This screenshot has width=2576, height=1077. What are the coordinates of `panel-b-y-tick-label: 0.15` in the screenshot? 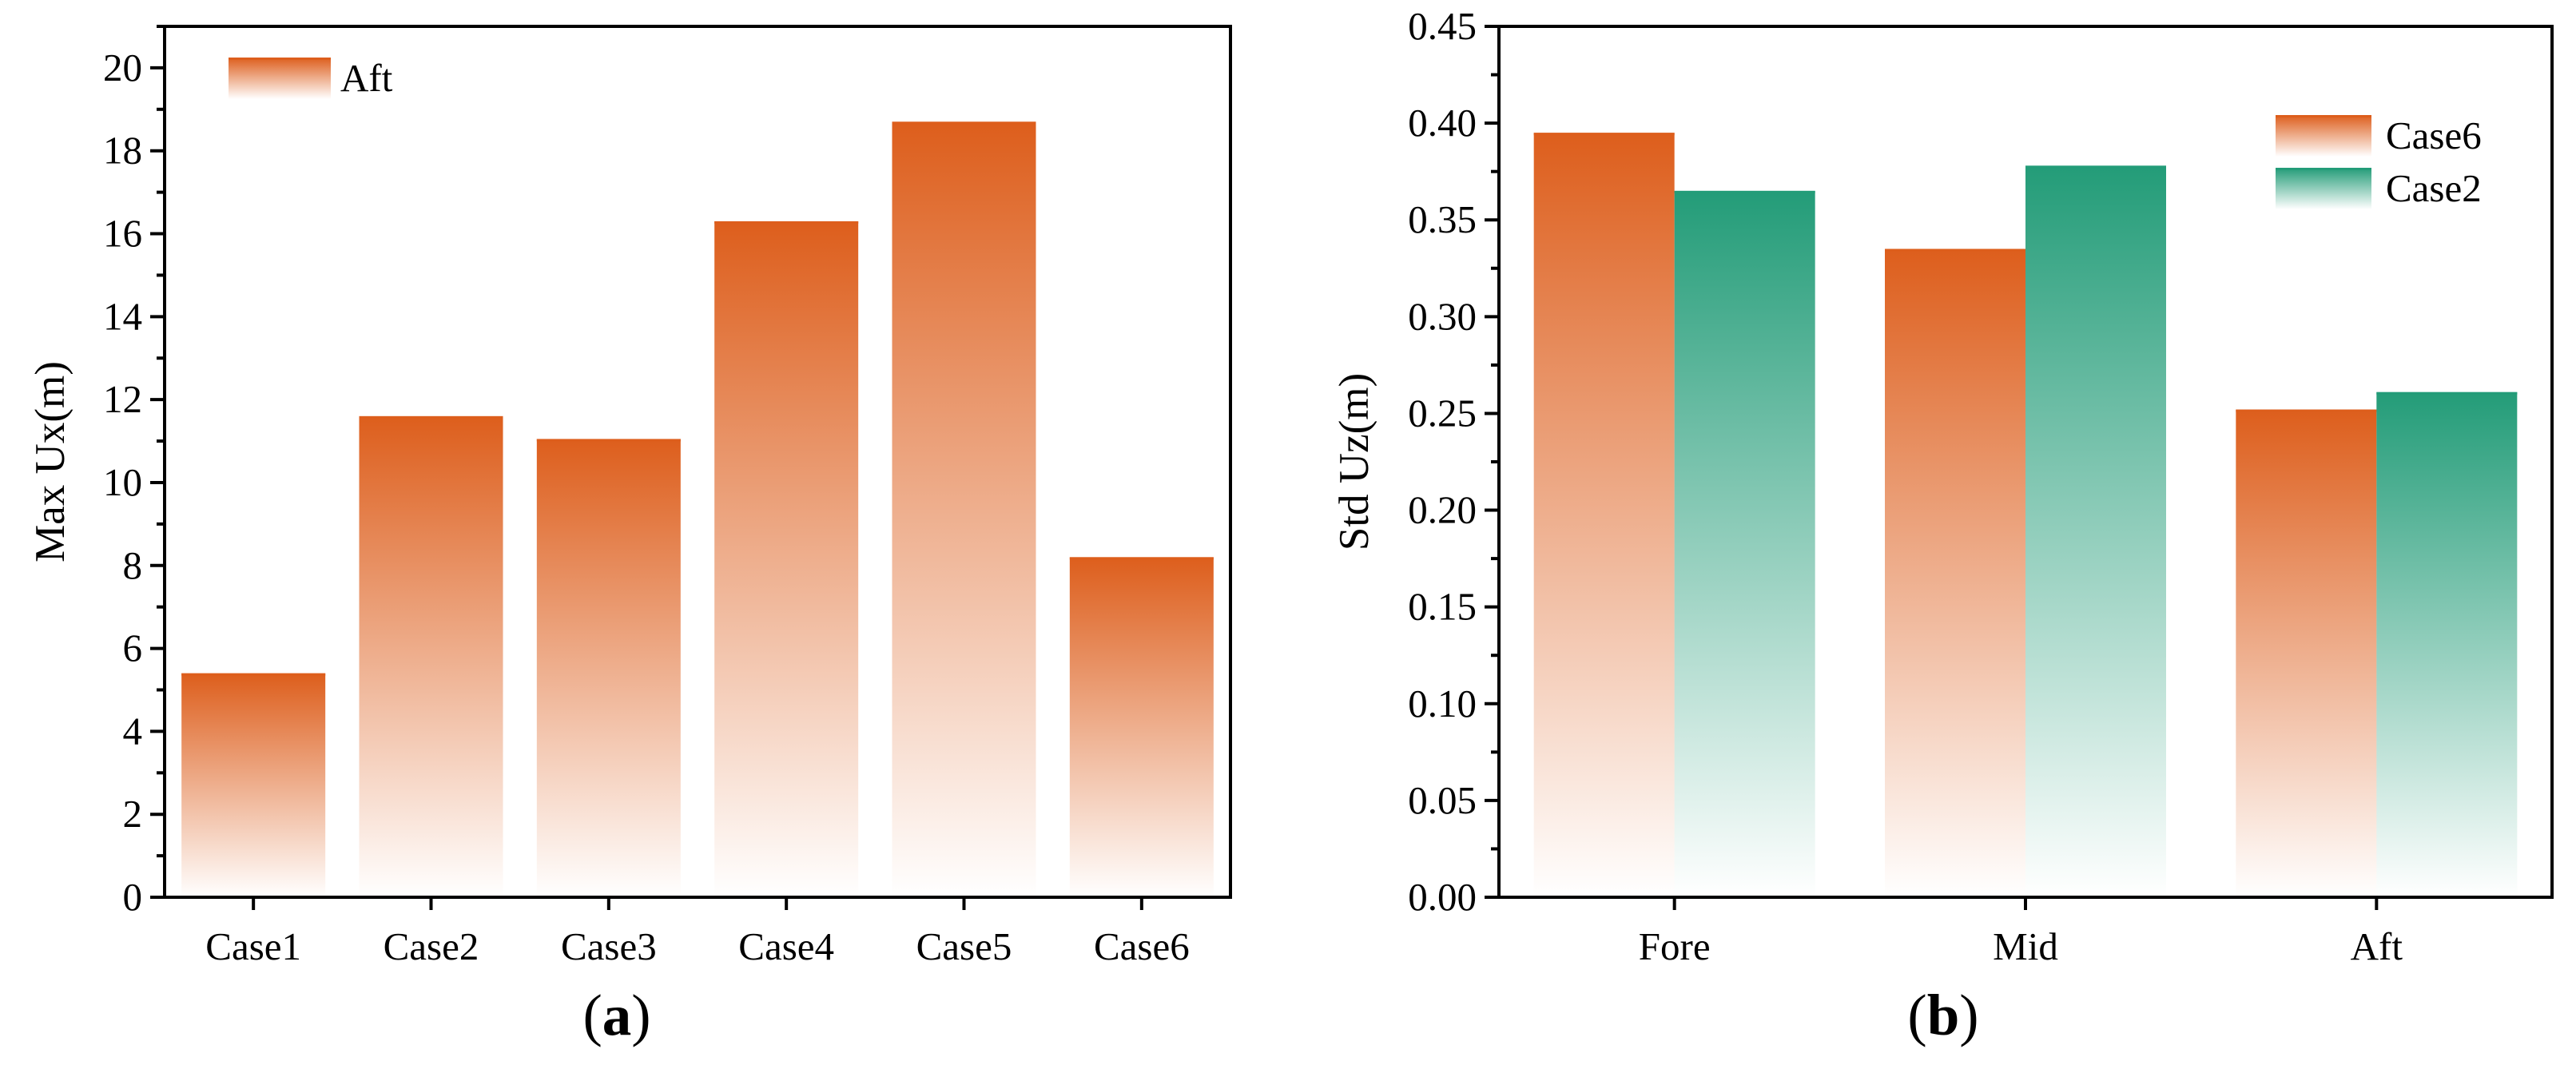 It's located at (1442, 607).